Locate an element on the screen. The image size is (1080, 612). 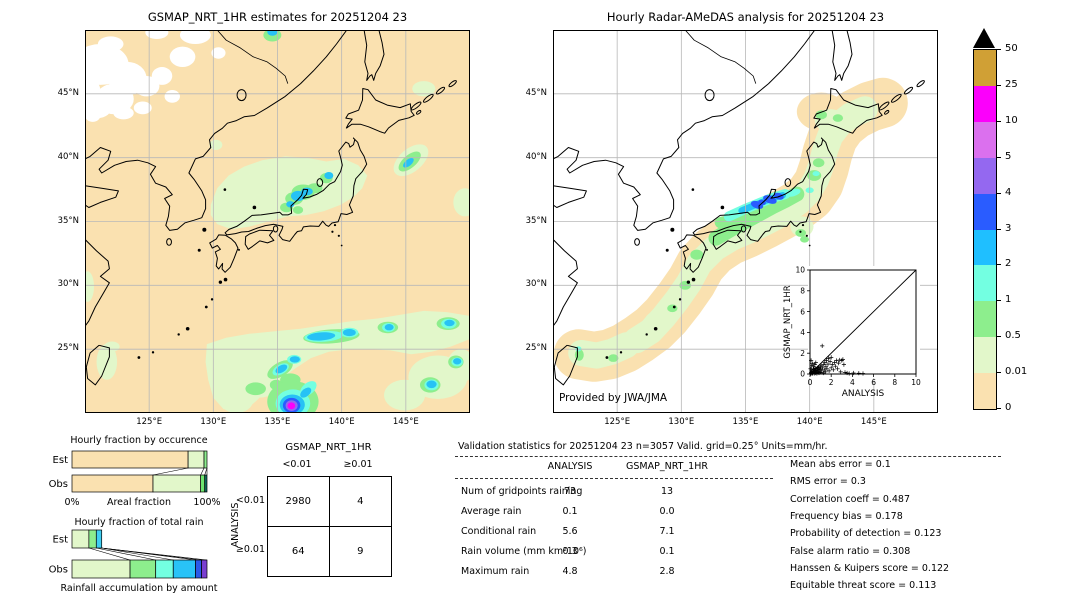
chart-title: Hourly fraction of total rain is located at coordinates (139, 522).